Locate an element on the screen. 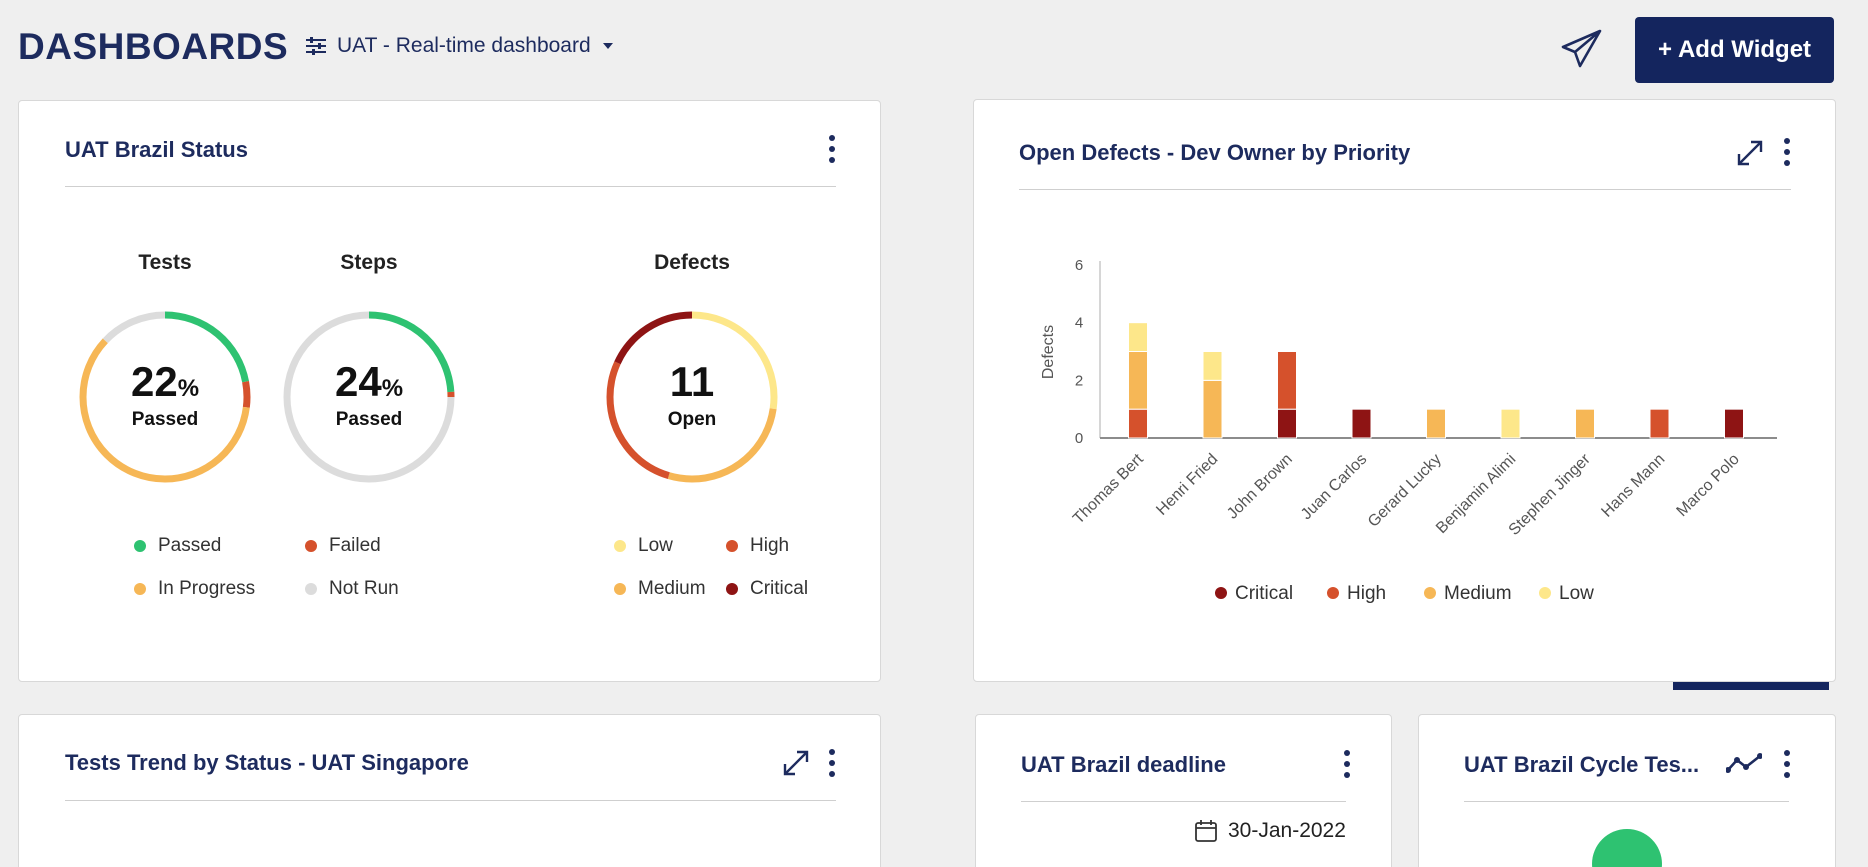 Image resolution: width=1868 pixels, height=867 pixels. donut-segment-in-progress is located at coordinates (165, 397).